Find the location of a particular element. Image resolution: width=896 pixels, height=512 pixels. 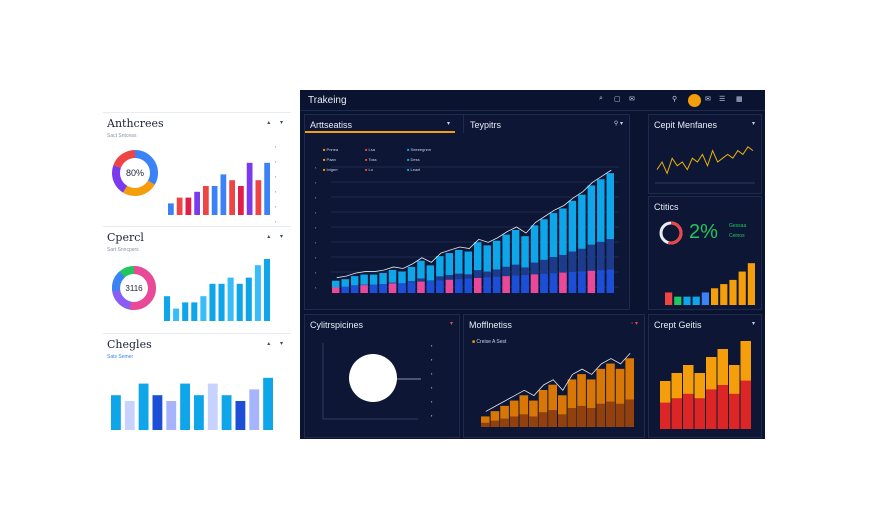

left-panel-2: Cpercl Sart Snncpers ▴ ▾ 3116 is located at coordinates (197, 276).